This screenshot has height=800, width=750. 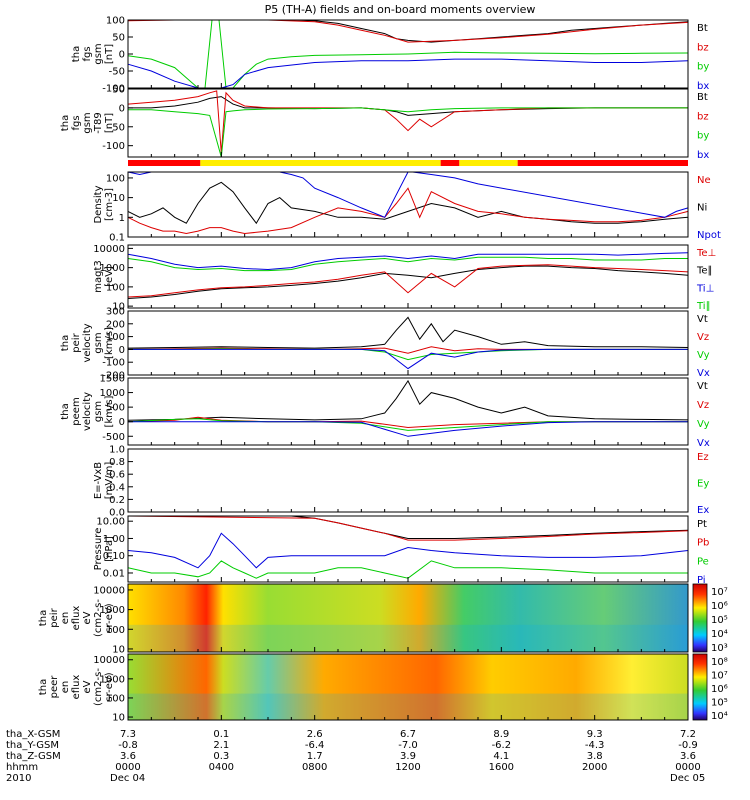 What do you see at coordinates (404, 278) in the screenshot?
I see `panel-temp: Te⊥ Te∥ Ti⊥ Ti∥ 10000 1000 100 10 magt3 [eV]` at bounding box center [404, 278].